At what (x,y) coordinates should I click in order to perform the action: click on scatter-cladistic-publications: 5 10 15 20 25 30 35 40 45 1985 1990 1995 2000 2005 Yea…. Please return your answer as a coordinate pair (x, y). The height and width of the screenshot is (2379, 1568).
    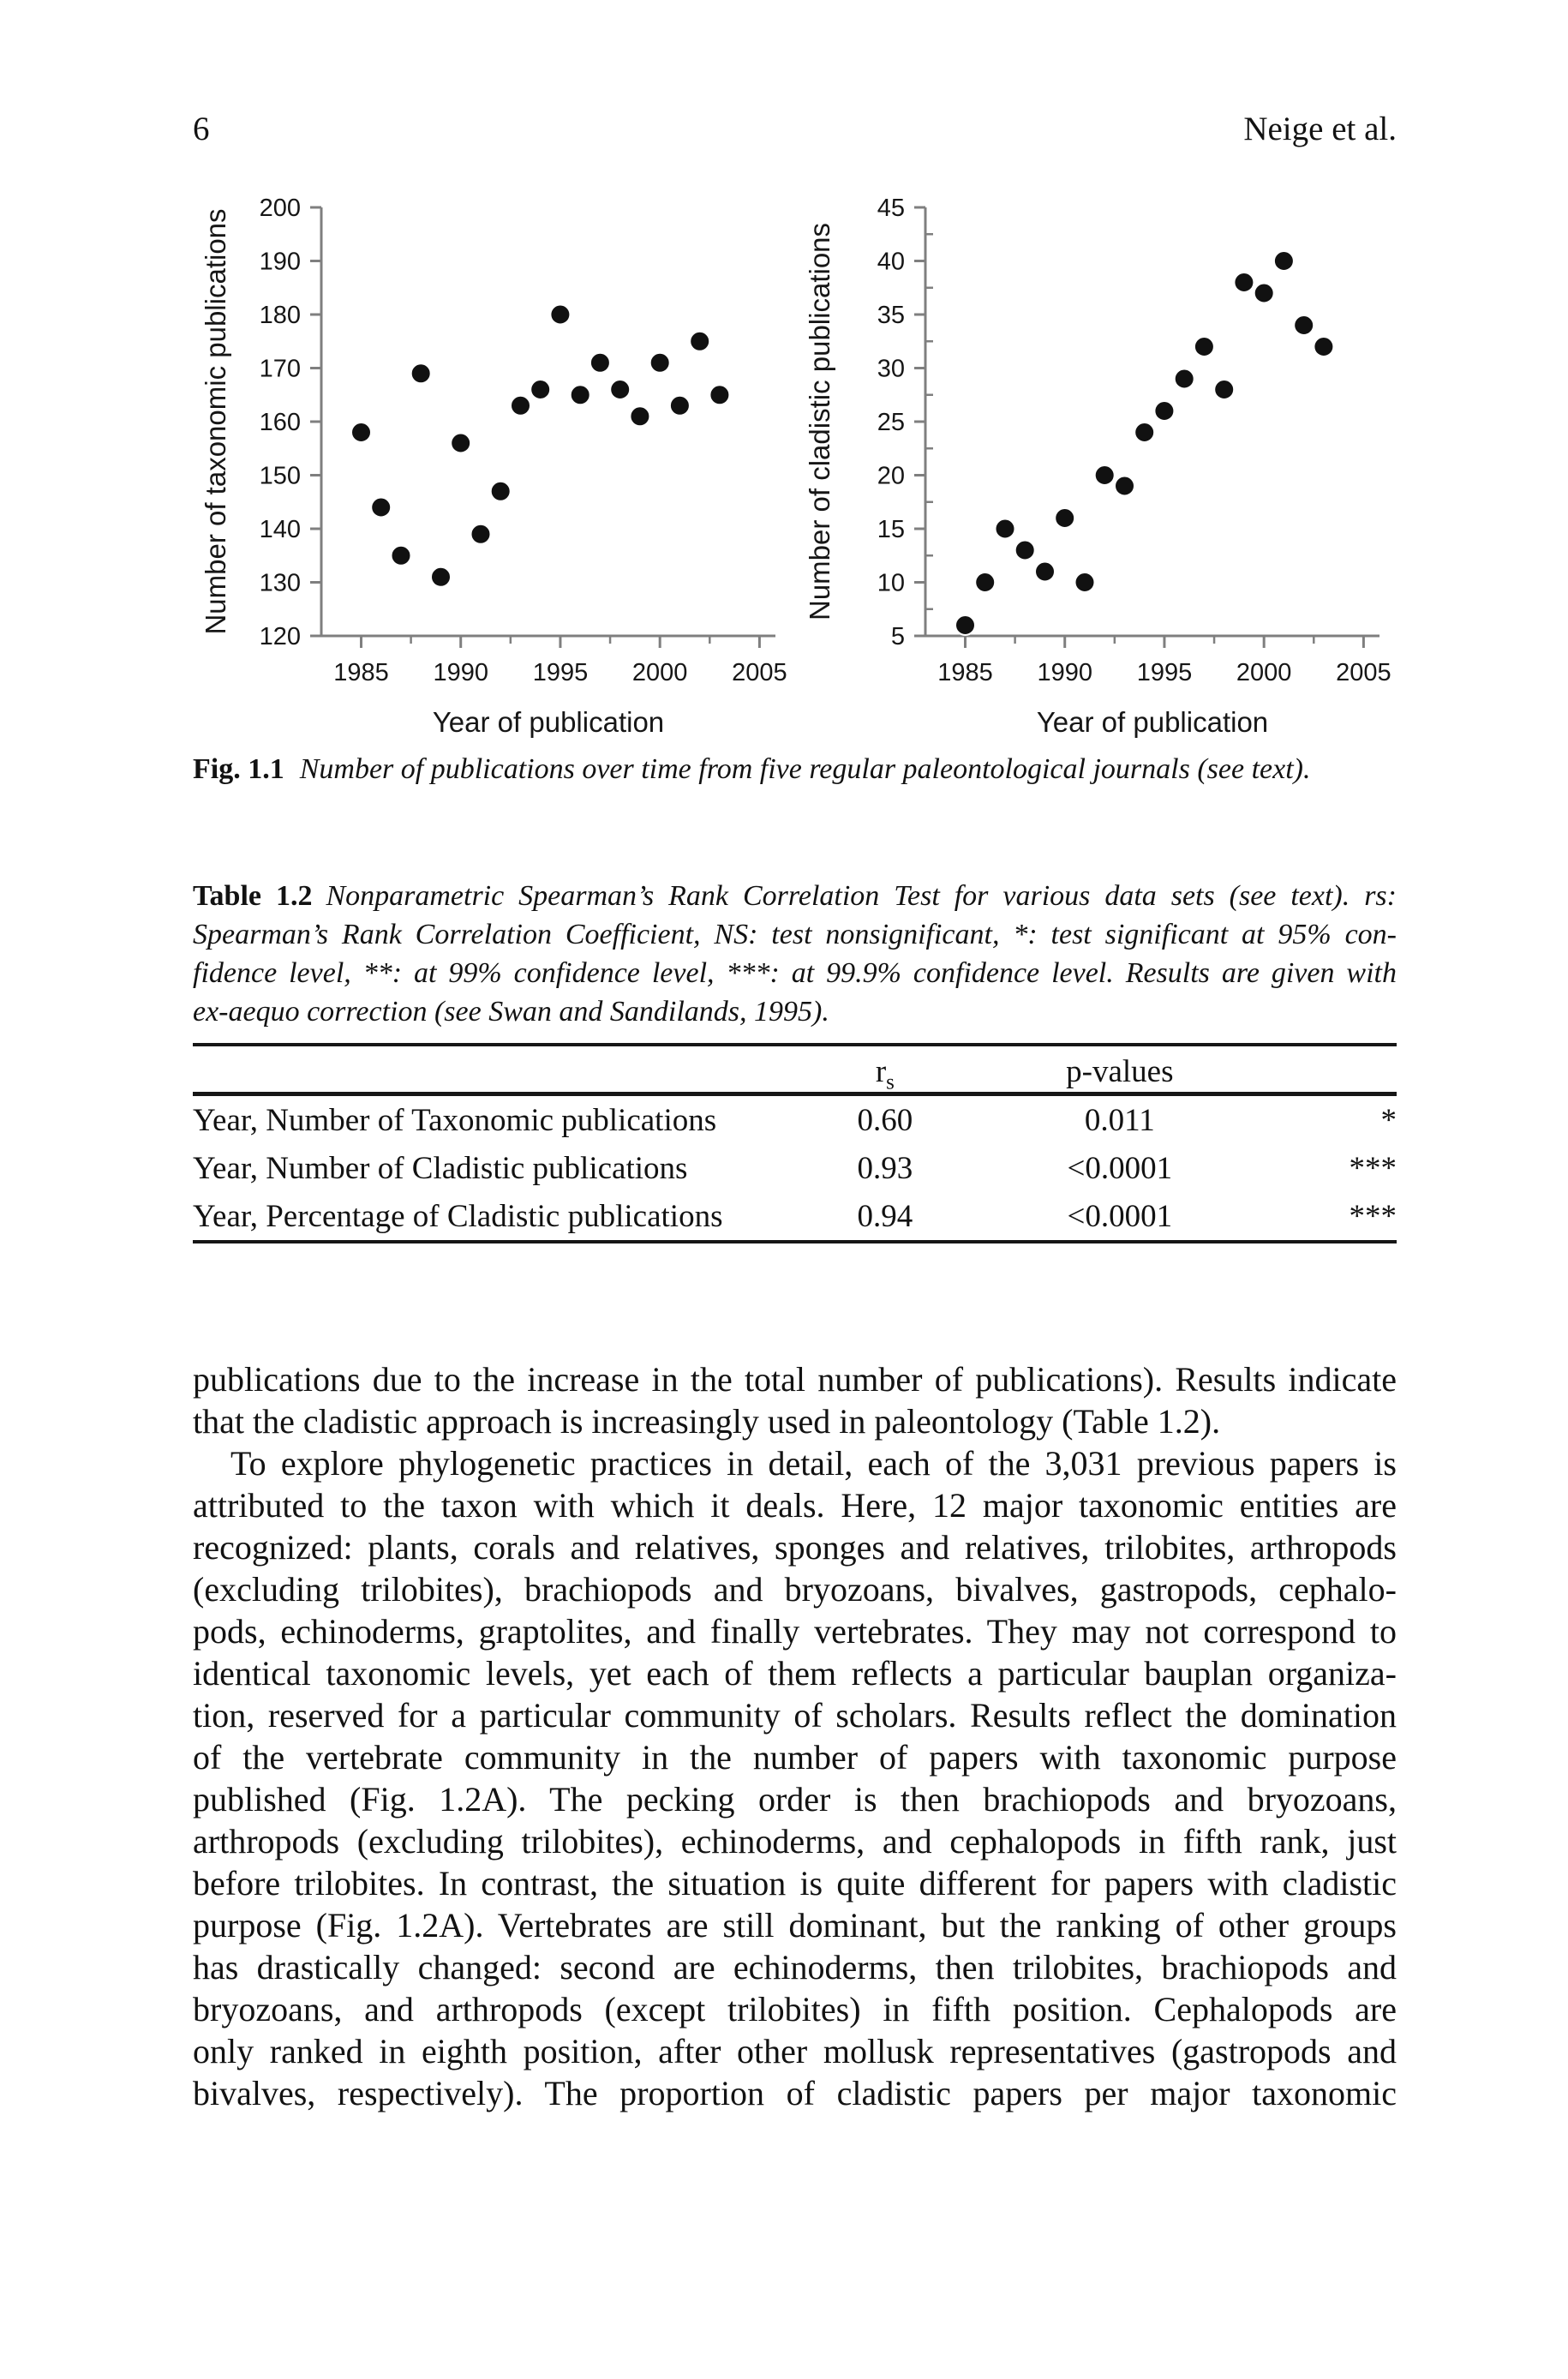
    Looking at the image, I should click on (1097, 466).